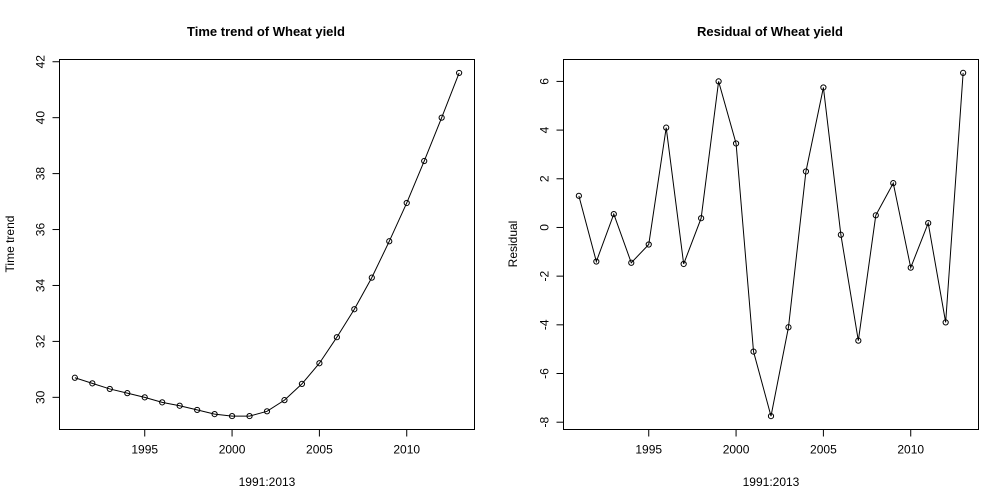 The height and width of the screenshot is (504, 1008). Describe the element at coordinates (41, 118) in the screenshot. I see `time-trend-y-tick-label: 40` at that location.